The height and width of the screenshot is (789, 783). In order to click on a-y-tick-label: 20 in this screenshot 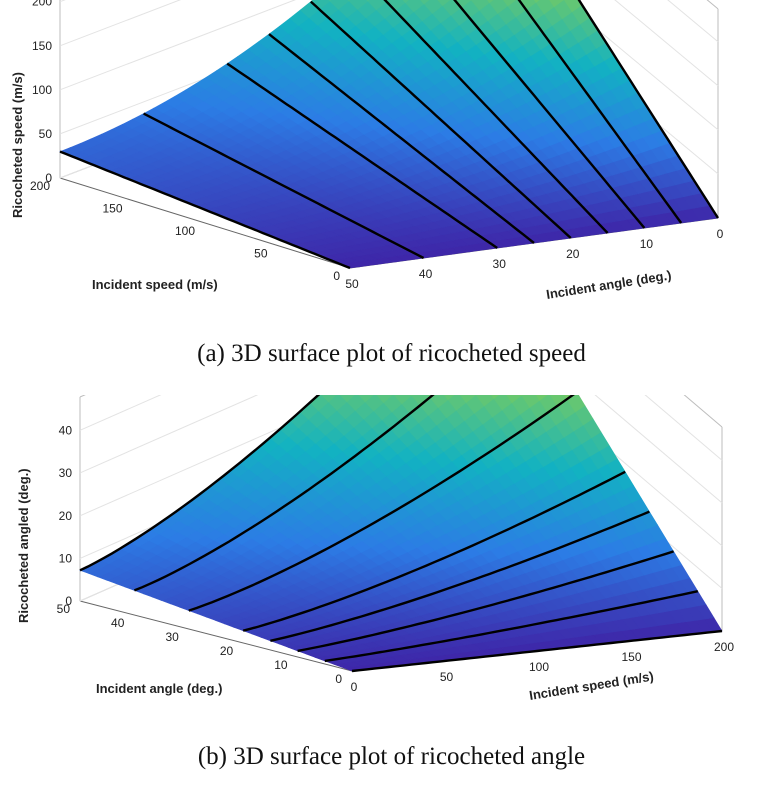, I will do `click(573, 254)`.